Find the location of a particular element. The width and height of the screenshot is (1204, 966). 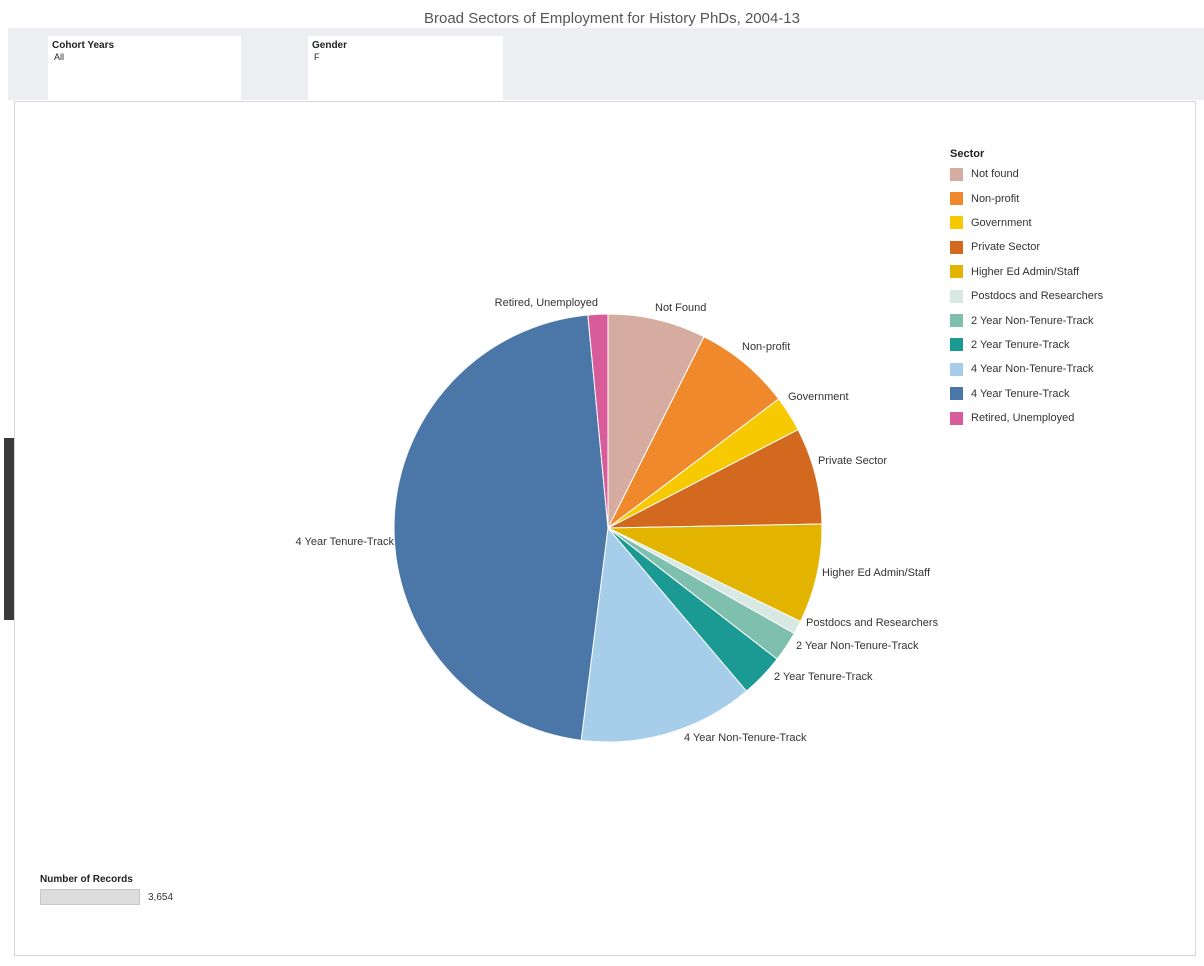

slice-label: 2 Year Tenure-Track is located at coordinates (823, 677).